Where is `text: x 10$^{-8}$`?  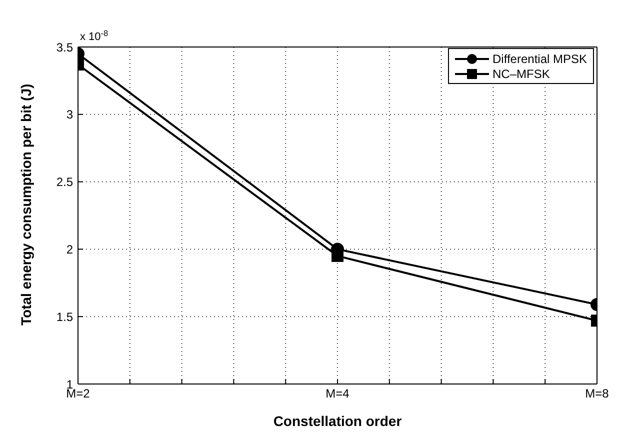 text: x 10$^{-8}$ is located at coordinates (94, 35).